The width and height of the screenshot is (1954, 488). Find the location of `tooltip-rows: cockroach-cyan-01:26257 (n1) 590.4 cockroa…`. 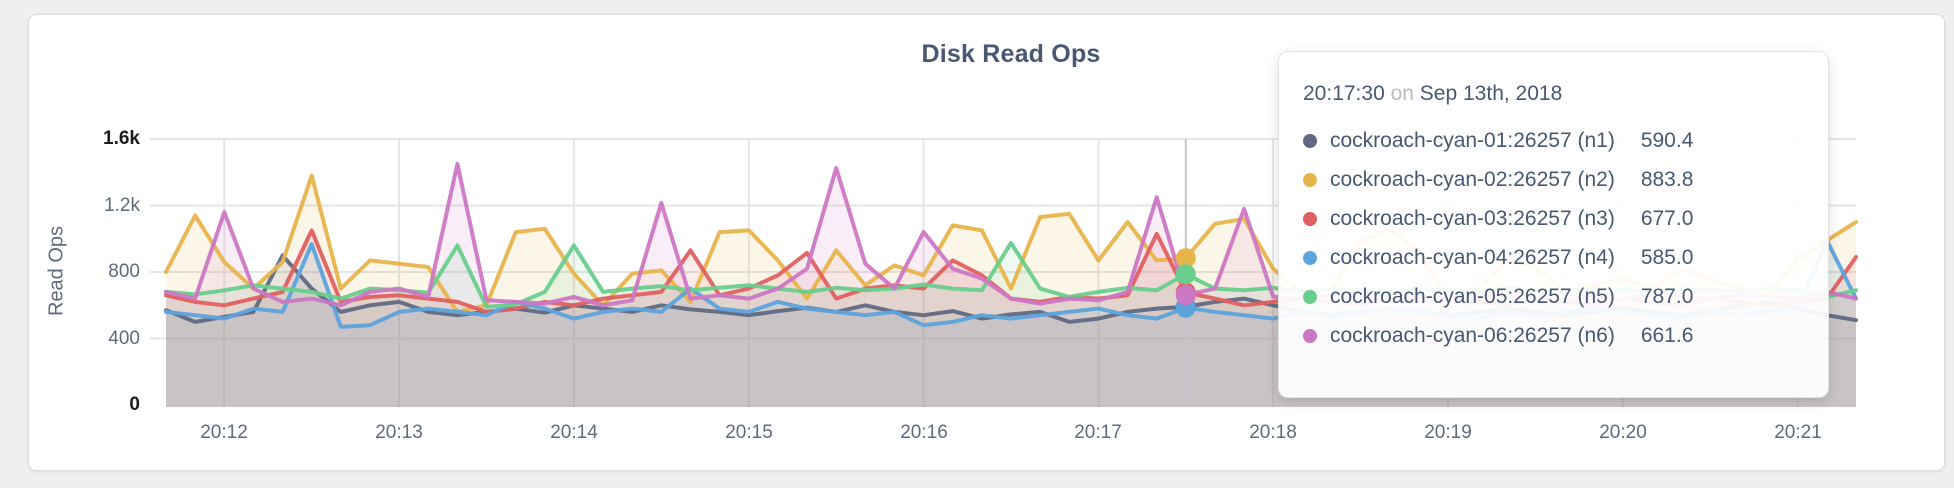

tooltip-rows: cockroach-cyan-01:26257 (n1) 590.4 cockroa… is located at coordinates (1553, 238).